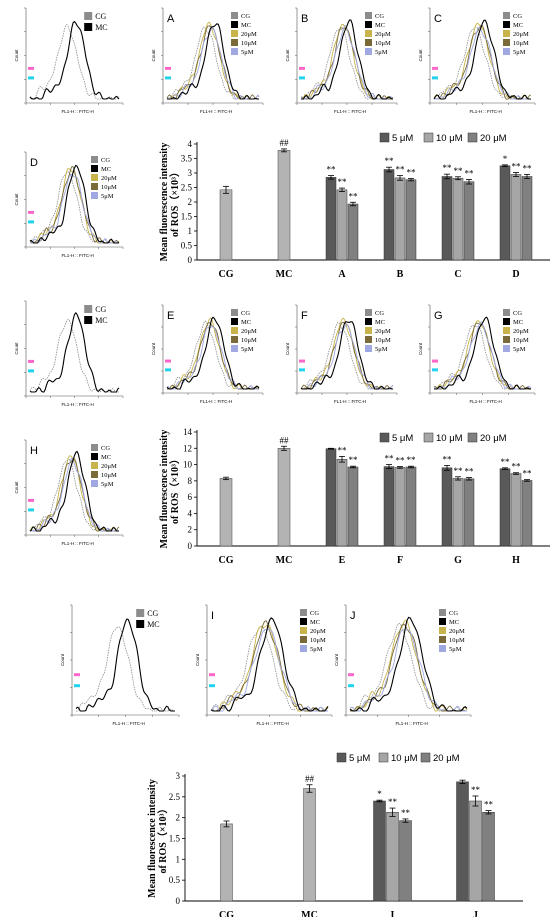 The image size is (550, 917). Describe the element at coordinates (527, 513) in the screenshot. I see `bar-h` at that location.